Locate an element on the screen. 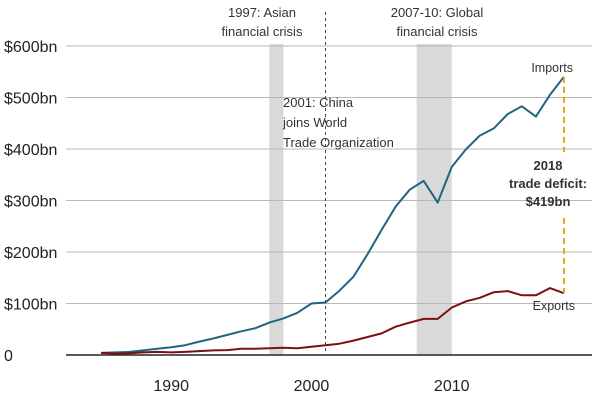  exports-label: Exports is located at coordinates (554, 306).